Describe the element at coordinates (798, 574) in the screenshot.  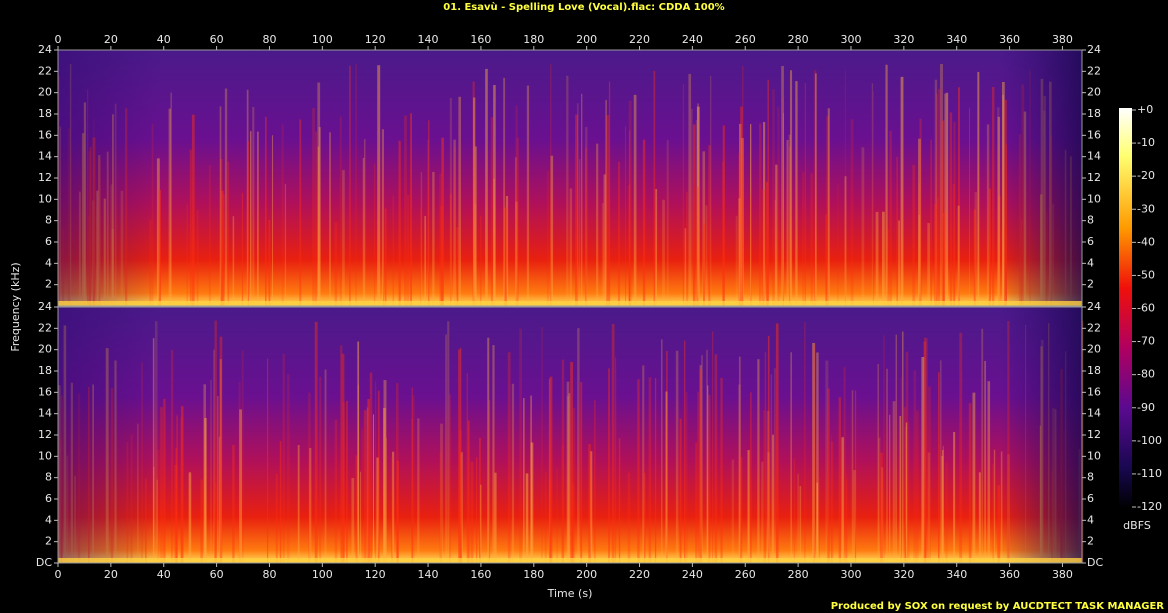
I see `x-tick-label: 280` at that location.